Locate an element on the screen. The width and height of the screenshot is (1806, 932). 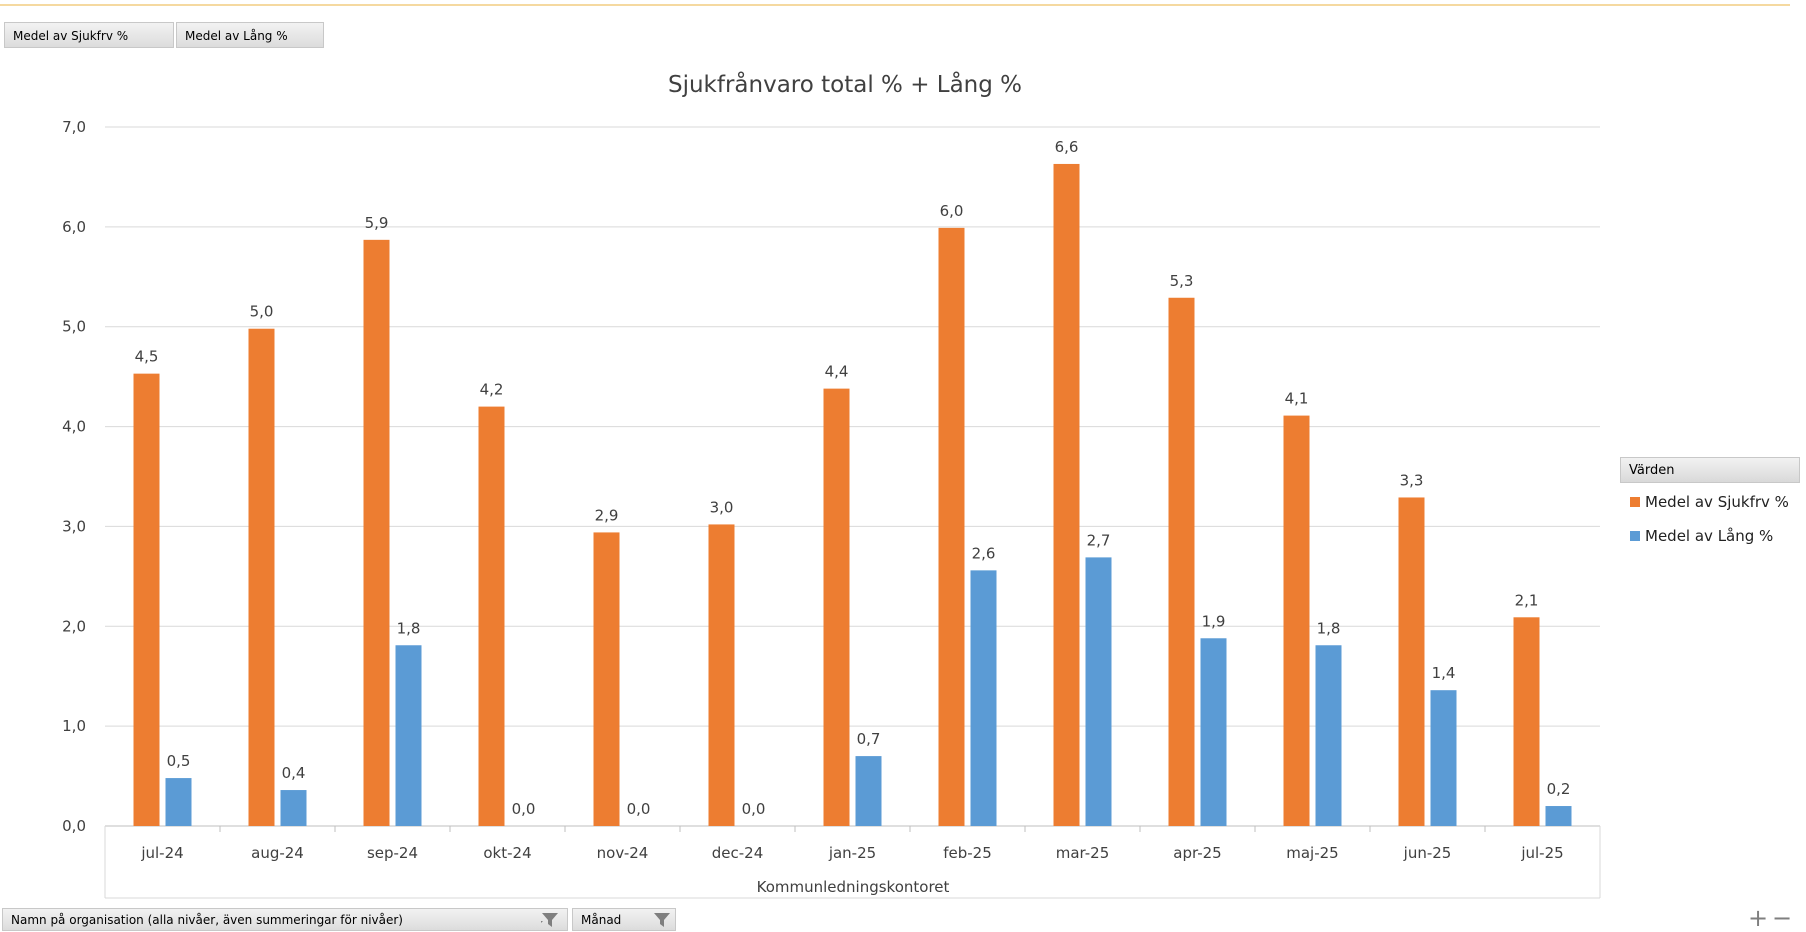
y-tick-label: 2,0 is located at coordinates (74, 626).